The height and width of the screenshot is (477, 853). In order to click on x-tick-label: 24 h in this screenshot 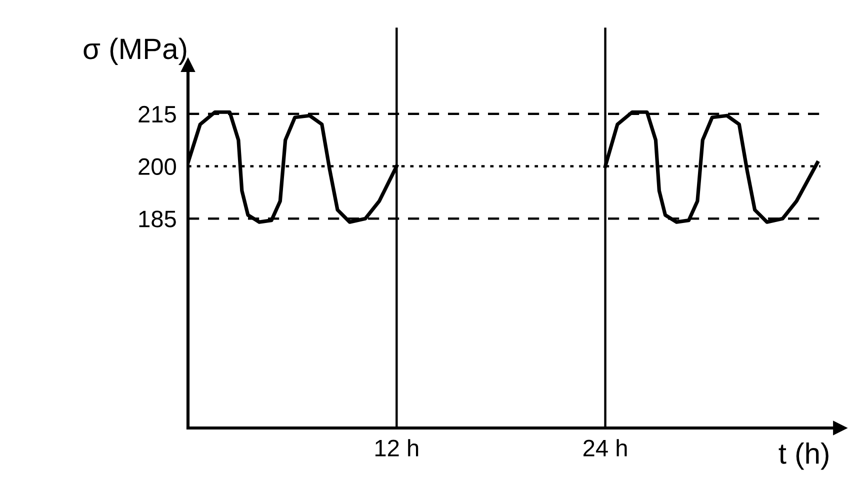, I will do `click(605, 447)`.